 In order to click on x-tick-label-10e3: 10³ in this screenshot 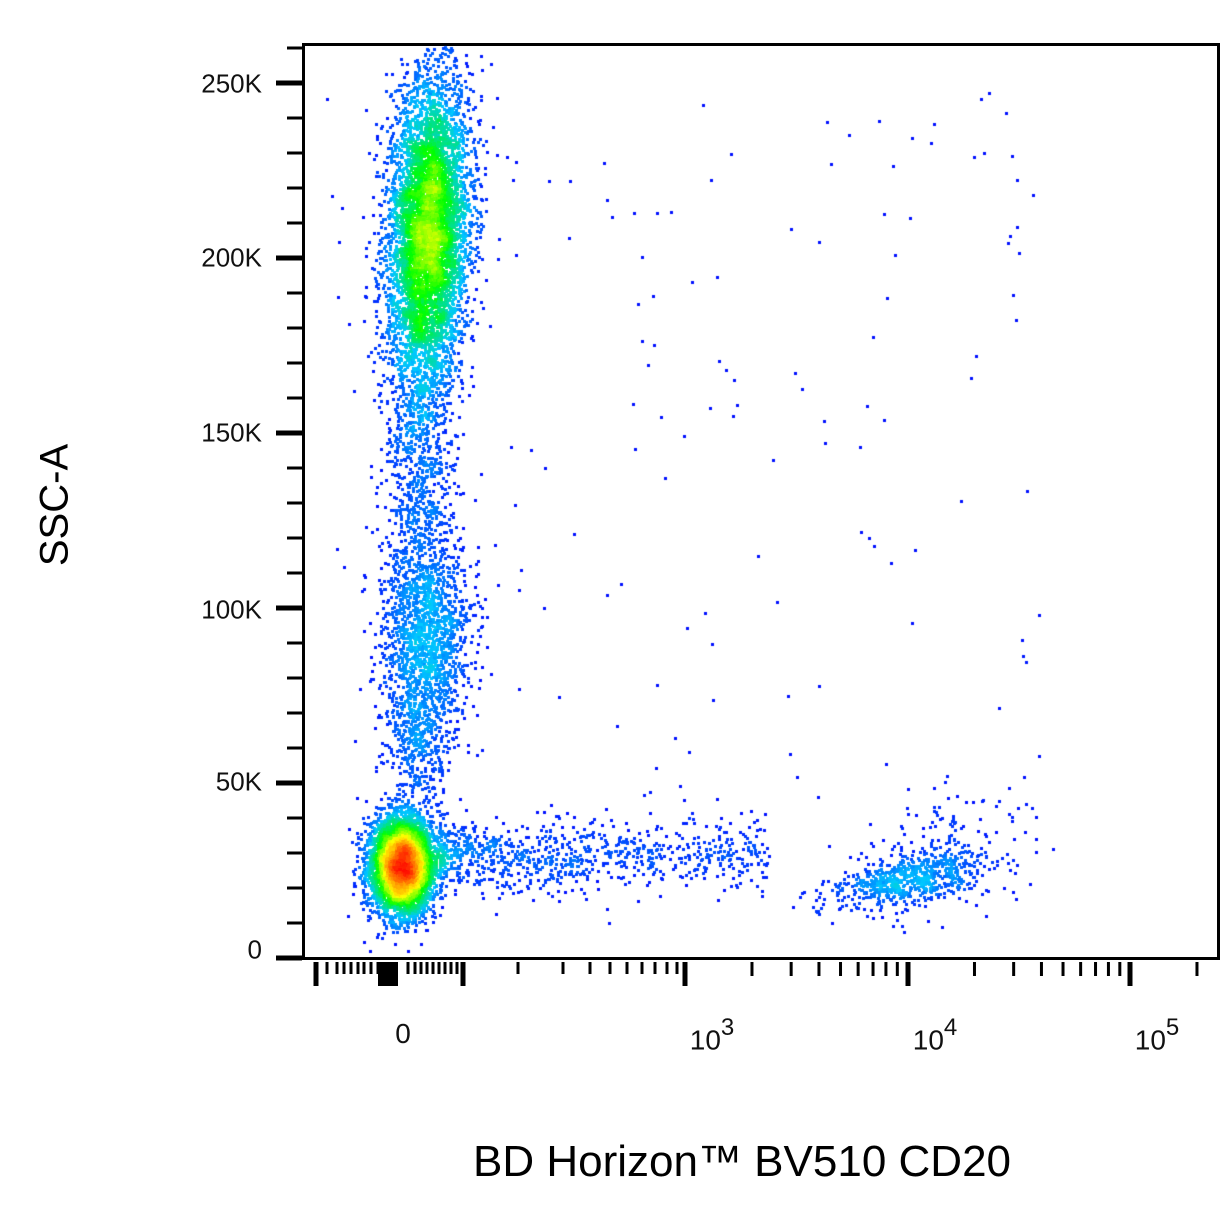, I will do `click(712, 1035)`.